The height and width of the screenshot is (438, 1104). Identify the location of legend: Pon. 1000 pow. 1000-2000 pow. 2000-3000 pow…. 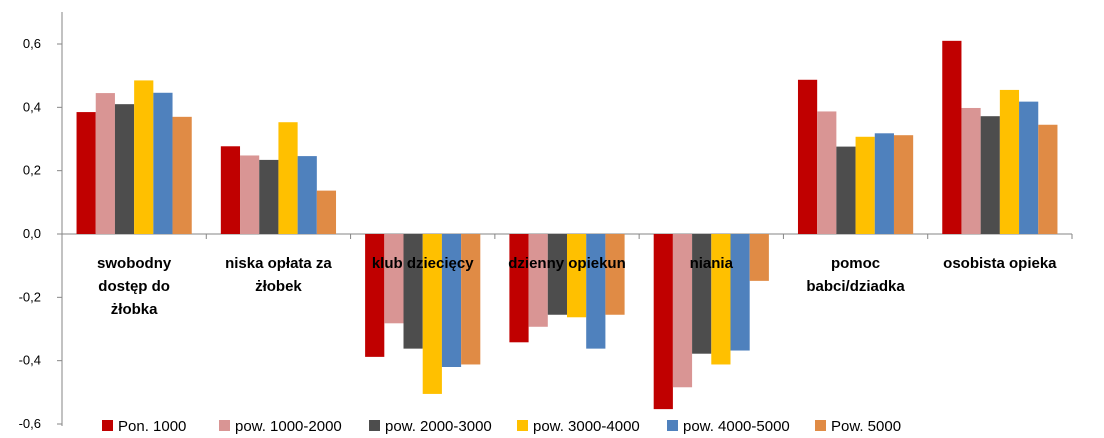
(501, 426).